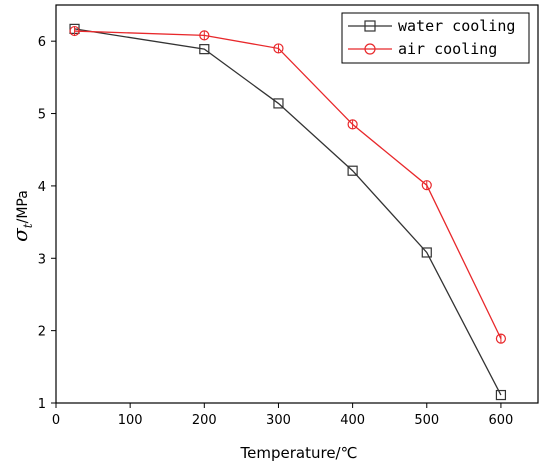 The height and width of the screenshot is (471, 550). Describe the element at coordinates (28, 225) in the screenshot. I see `y-axis-subscript: t` at that location.